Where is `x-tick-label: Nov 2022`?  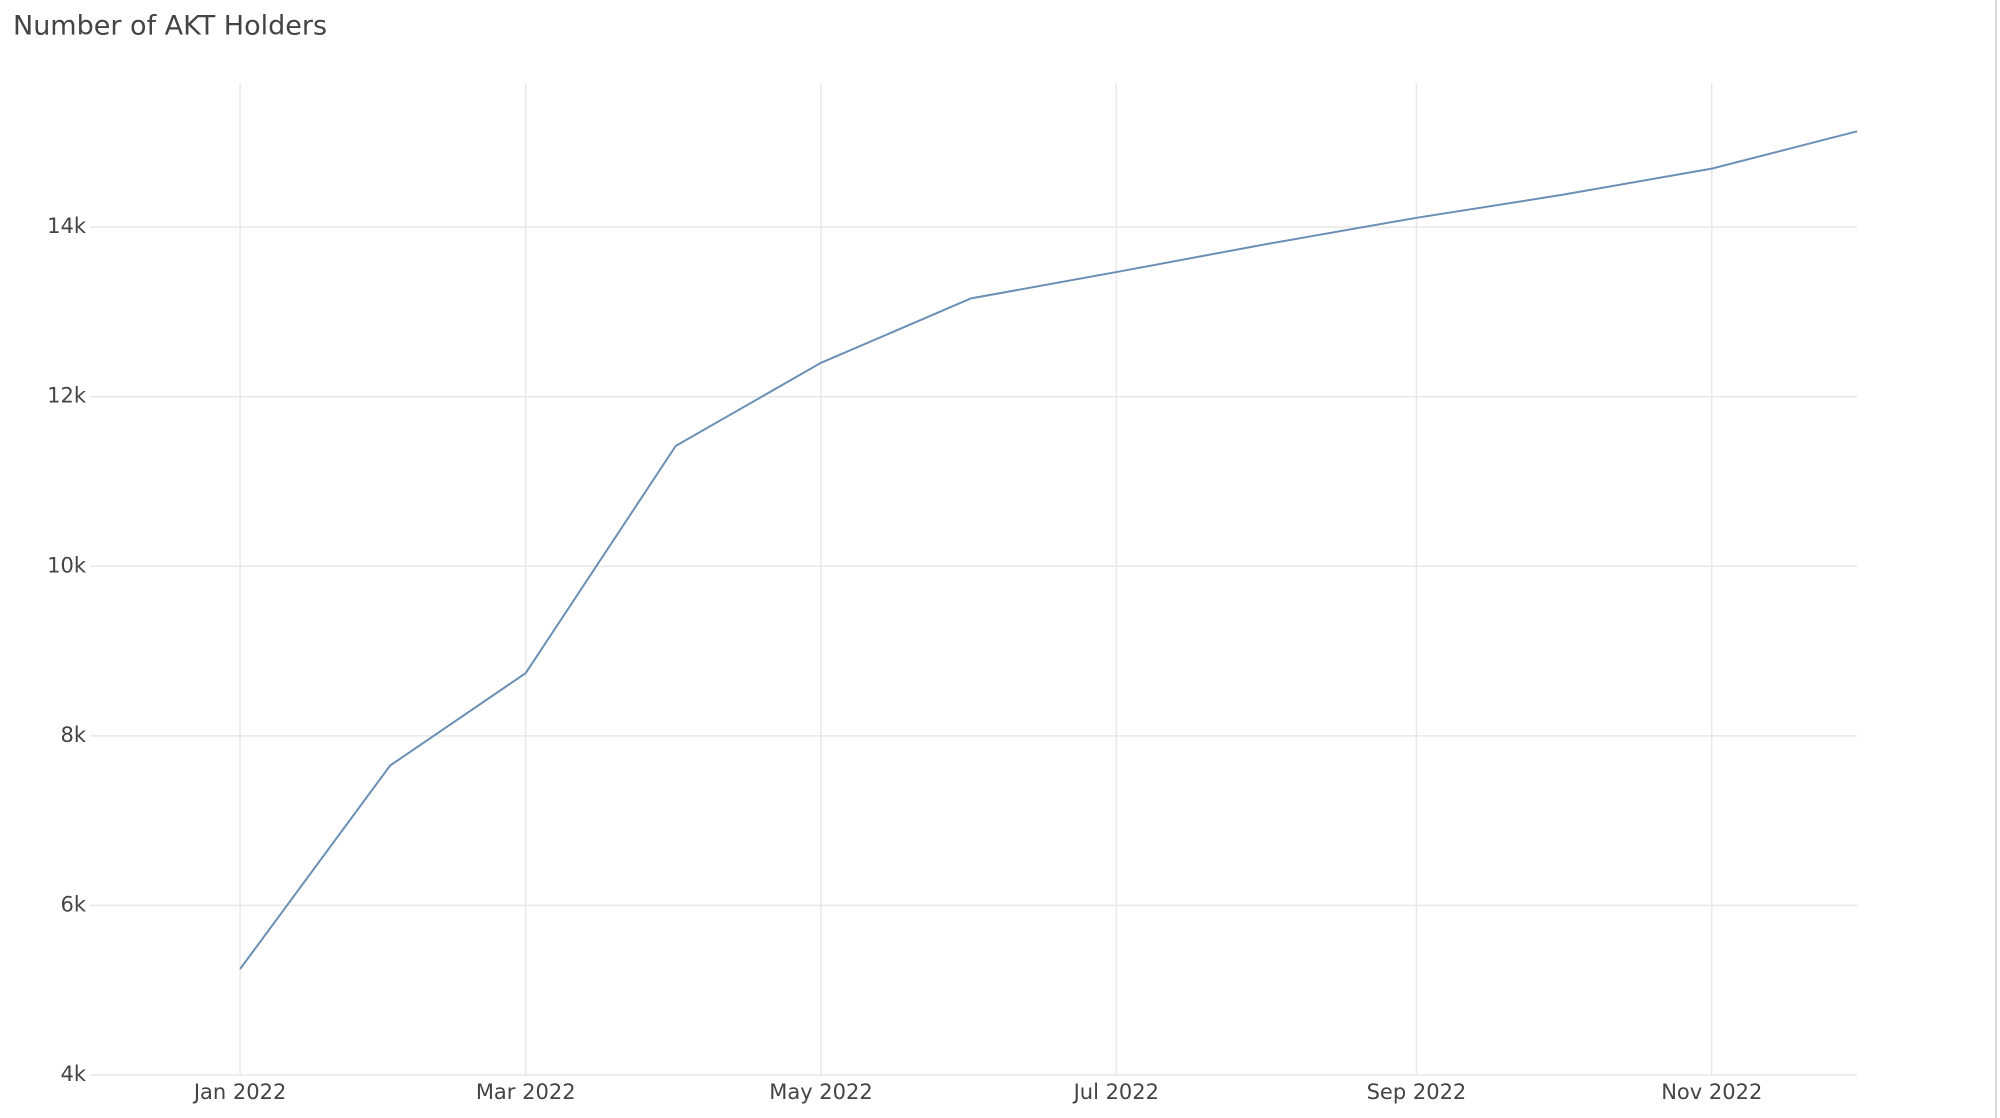 x-tick-label: Nov 2022 is located at coordinates (1711, 1092).